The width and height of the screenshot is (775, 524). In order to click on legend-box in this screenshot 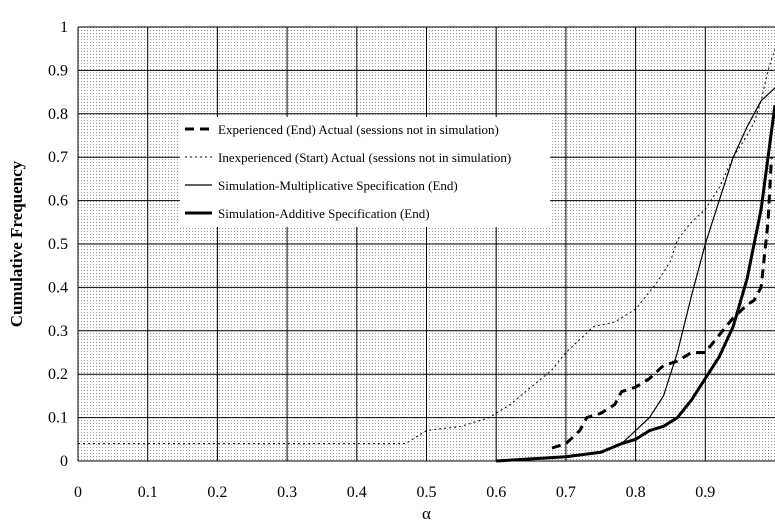, I will do `click(365, 172)`.